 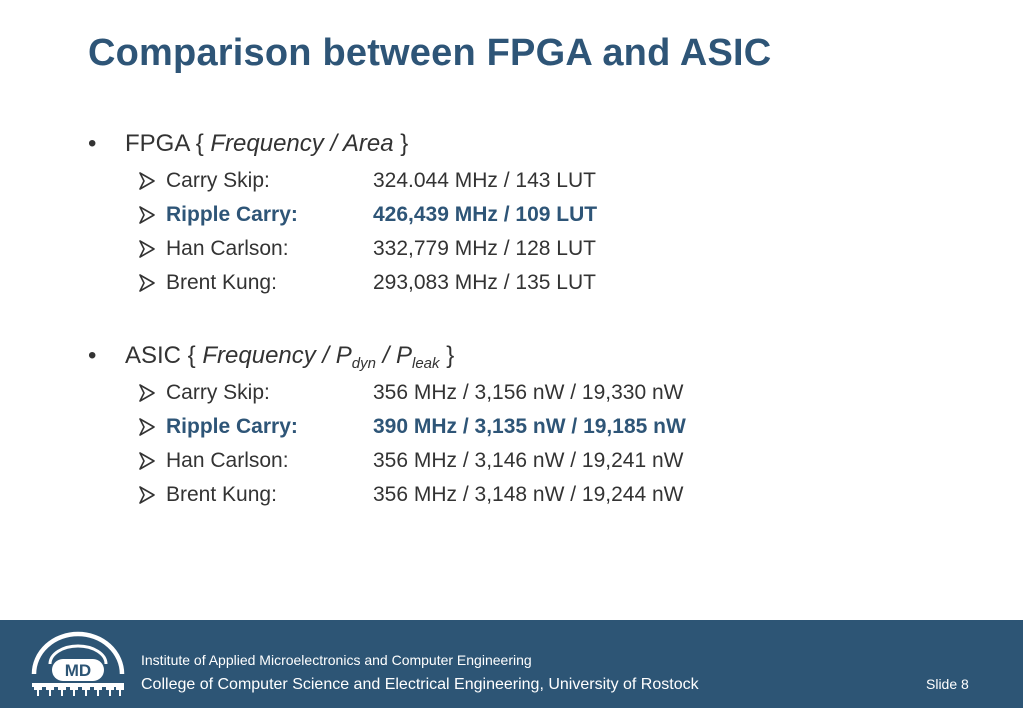 I want to click on item-value: 356 MHz / 3,146 nW / 19,241 nW, so click(x=528, y=460).